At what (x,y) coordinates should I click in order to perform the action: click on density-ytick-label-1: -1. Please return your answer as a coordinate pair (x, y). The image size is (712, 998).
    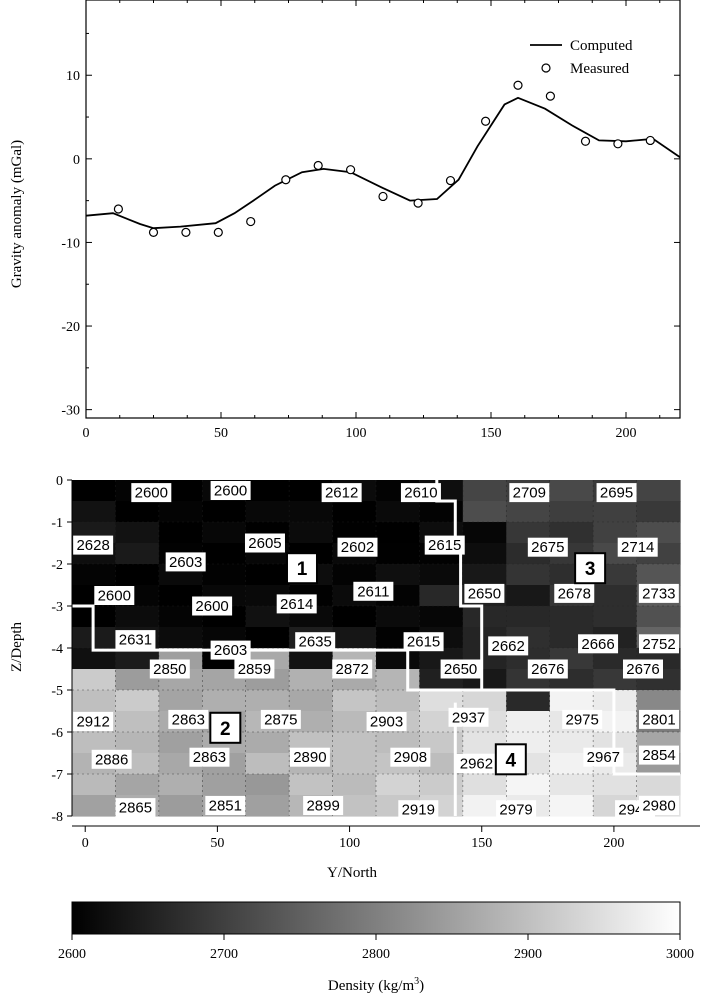
    Looking at the image, I should click on (57, 523).